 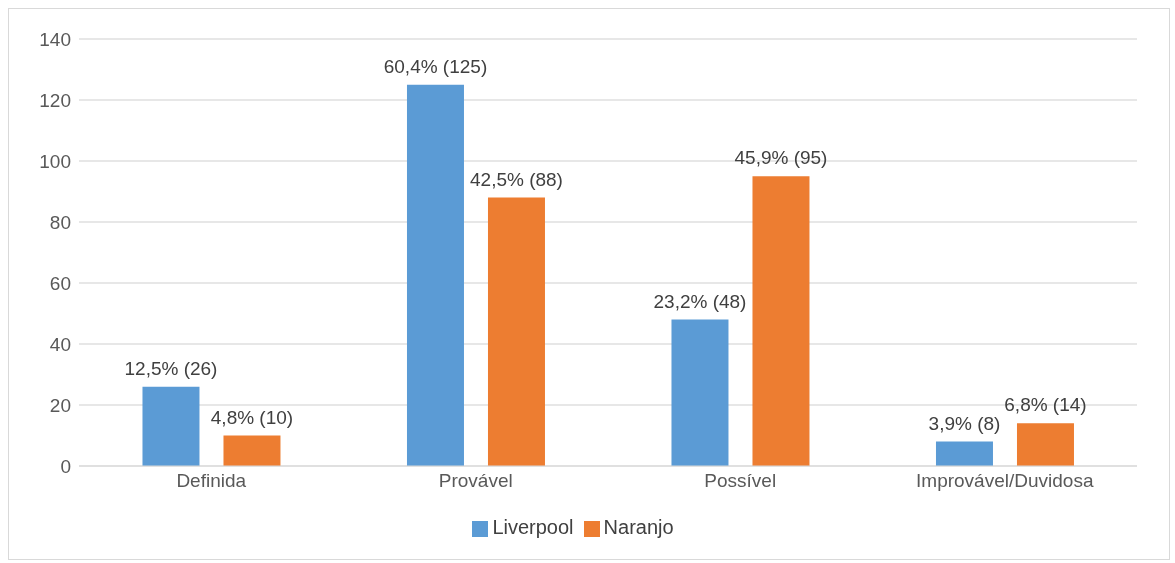 I want to click on x-tick-label: Possível, so click(x=740, y=481).